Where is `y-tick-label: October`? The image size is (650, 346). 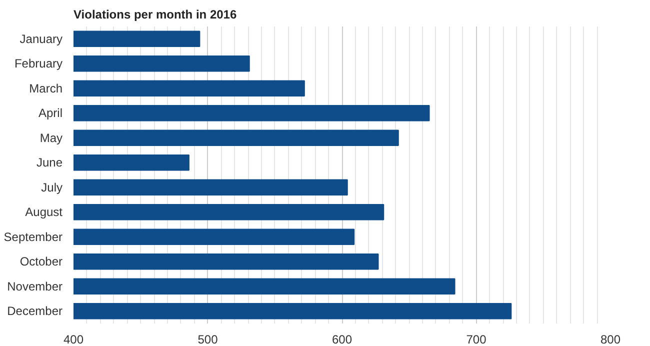 y-tick-label: October is located at coordinates (41, 261).